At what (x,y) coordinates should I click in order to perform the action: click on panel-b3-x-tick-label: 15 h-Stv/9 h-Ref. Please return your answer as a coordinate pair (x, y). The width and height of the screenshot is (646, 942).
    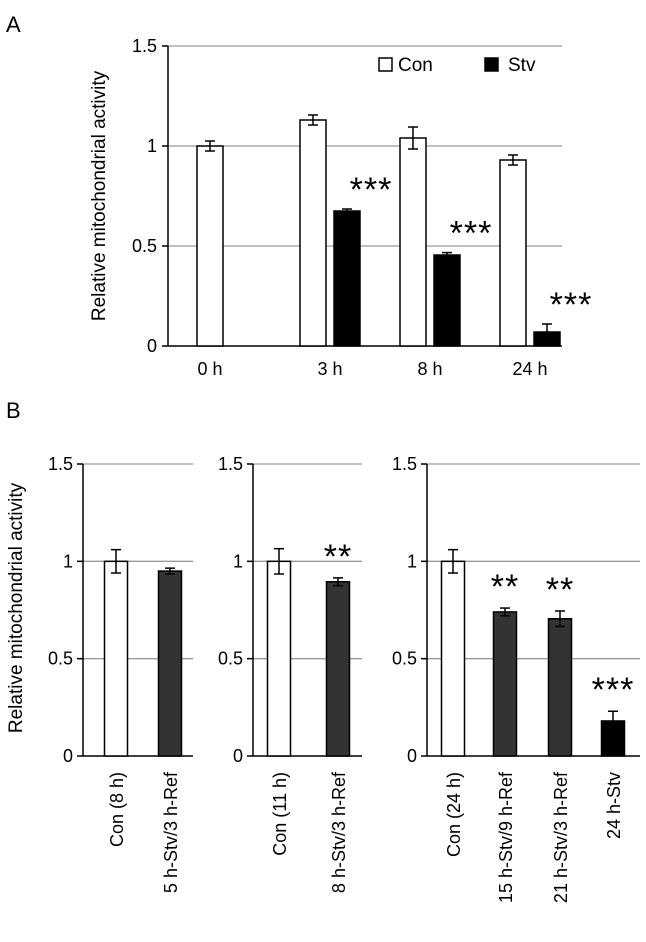
    Looking at the image, I should click on (506, 837).